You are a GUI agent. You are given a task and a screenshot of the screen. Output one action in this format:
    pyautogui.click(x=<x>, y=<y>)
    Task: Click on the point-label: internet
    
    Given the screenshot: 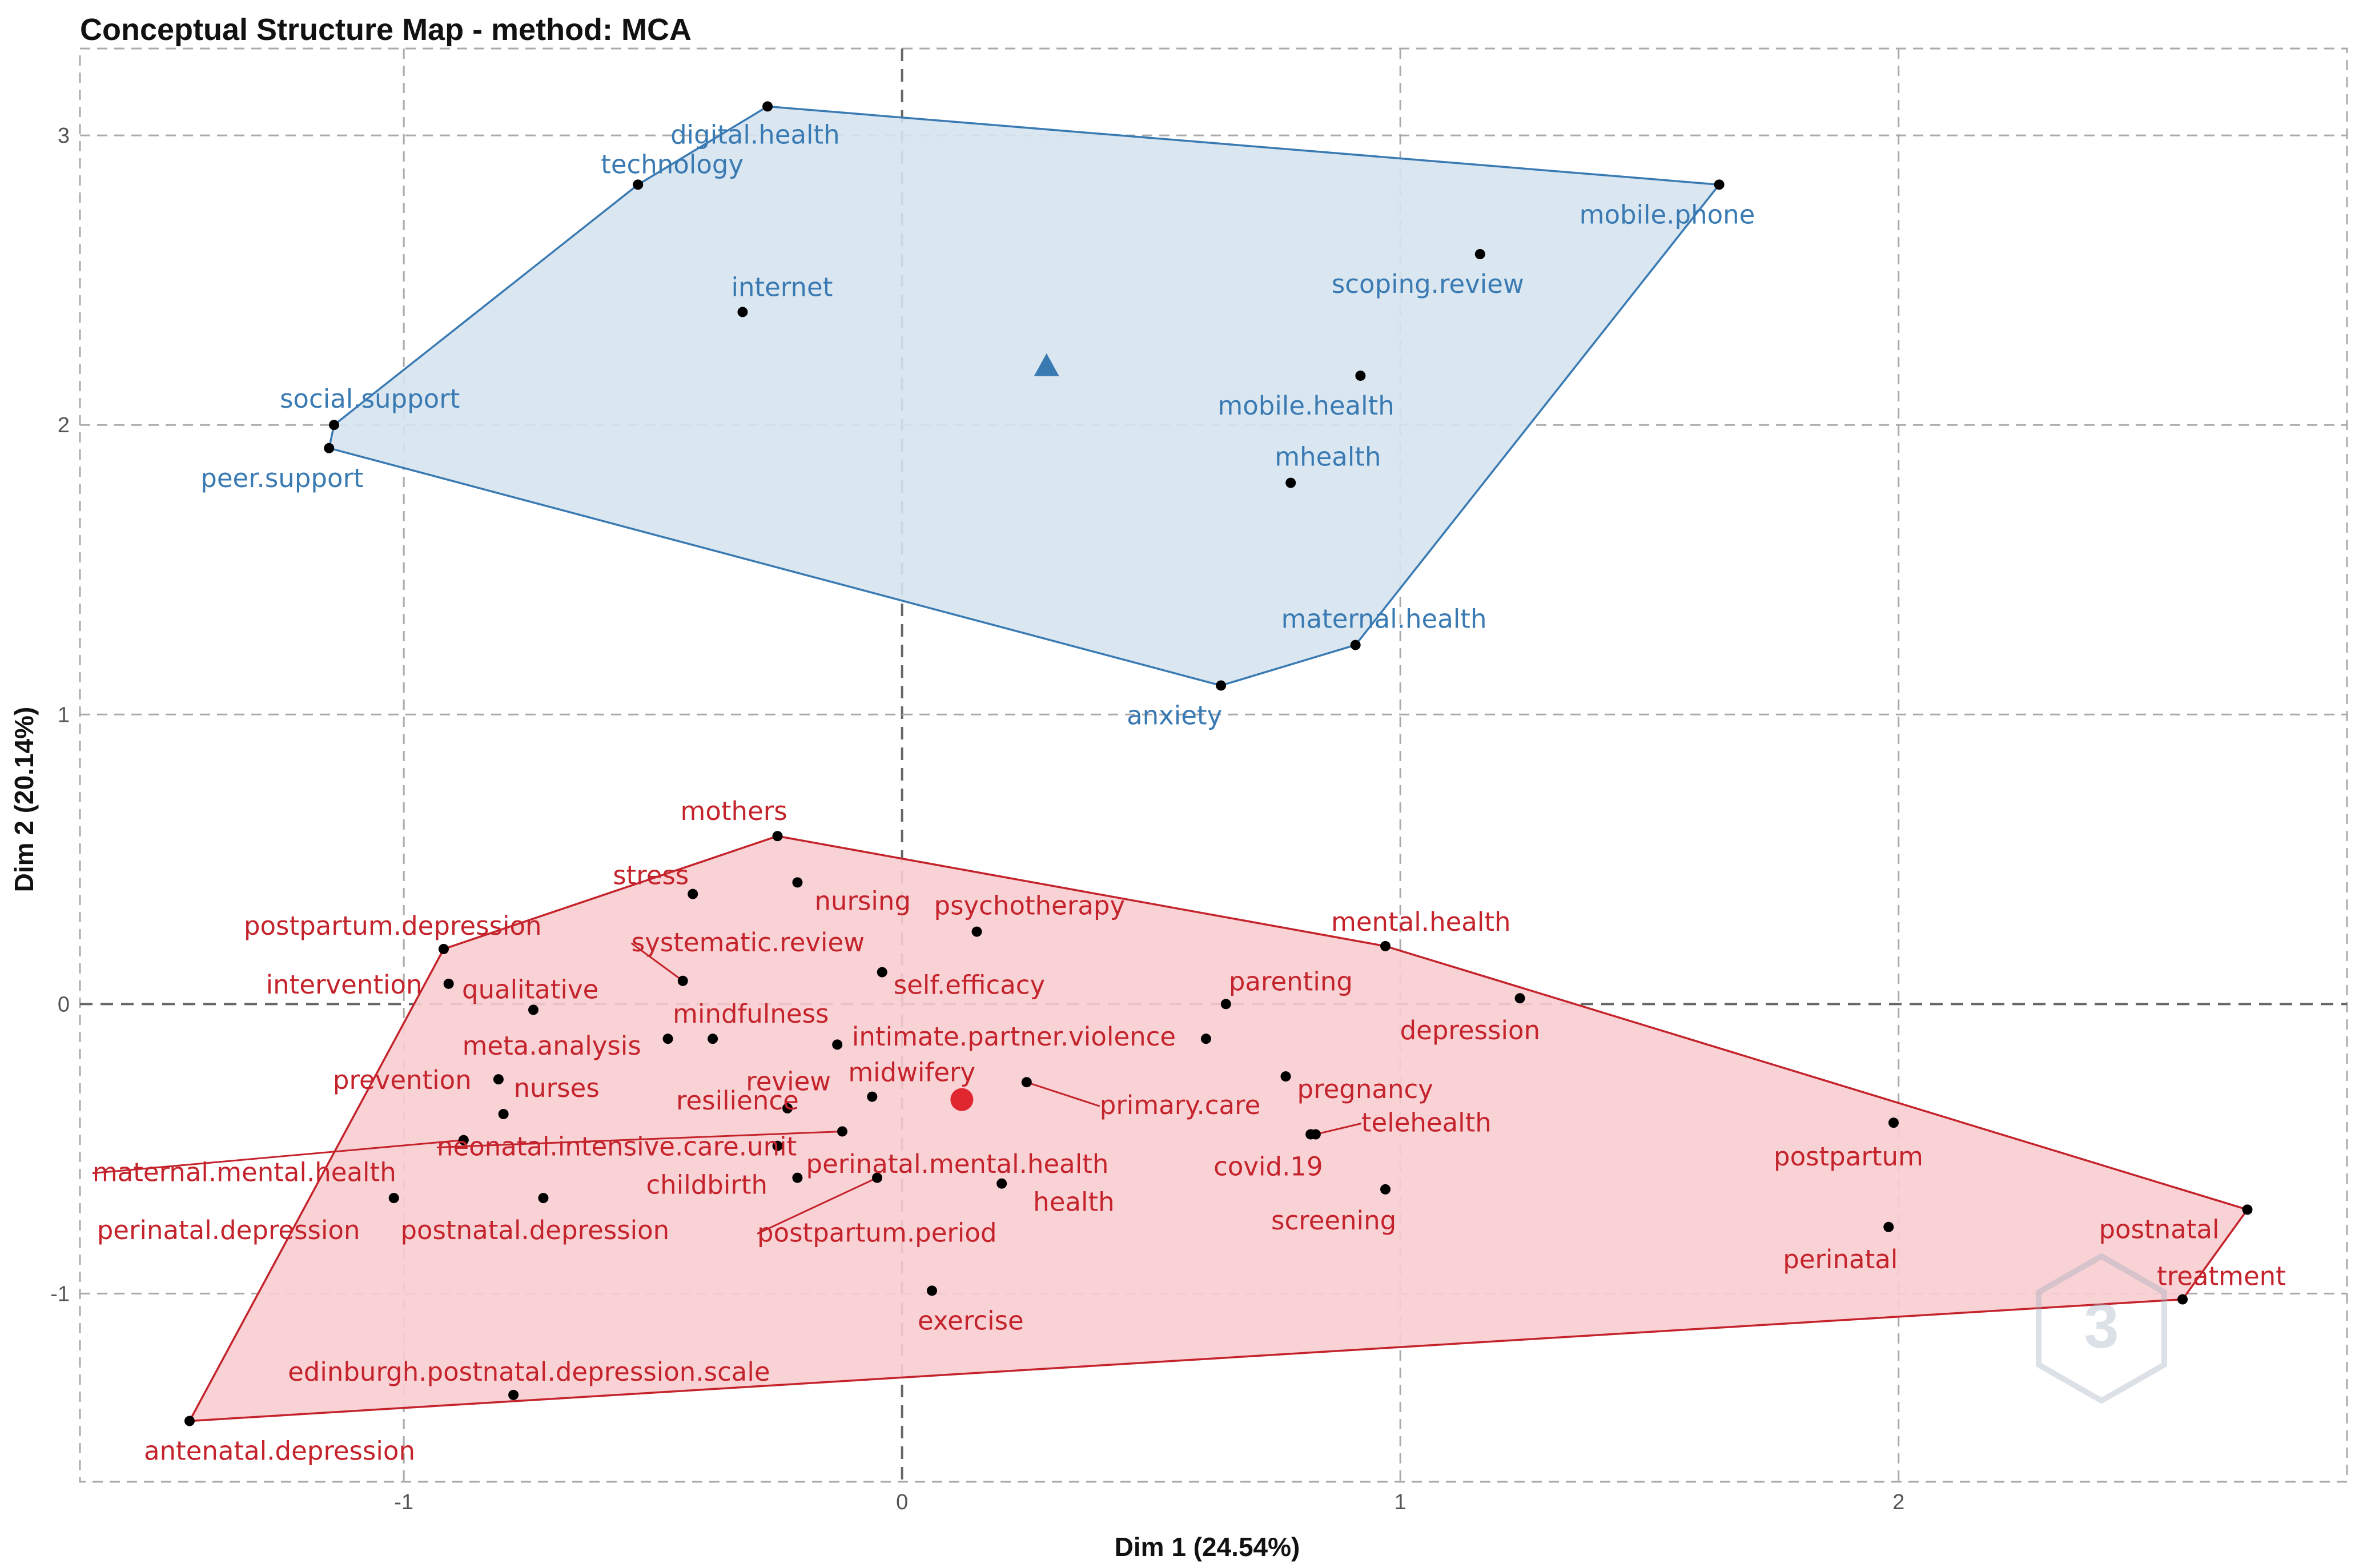 What is the action you would take?
    pyautogui.click(x=782, y=287)
    